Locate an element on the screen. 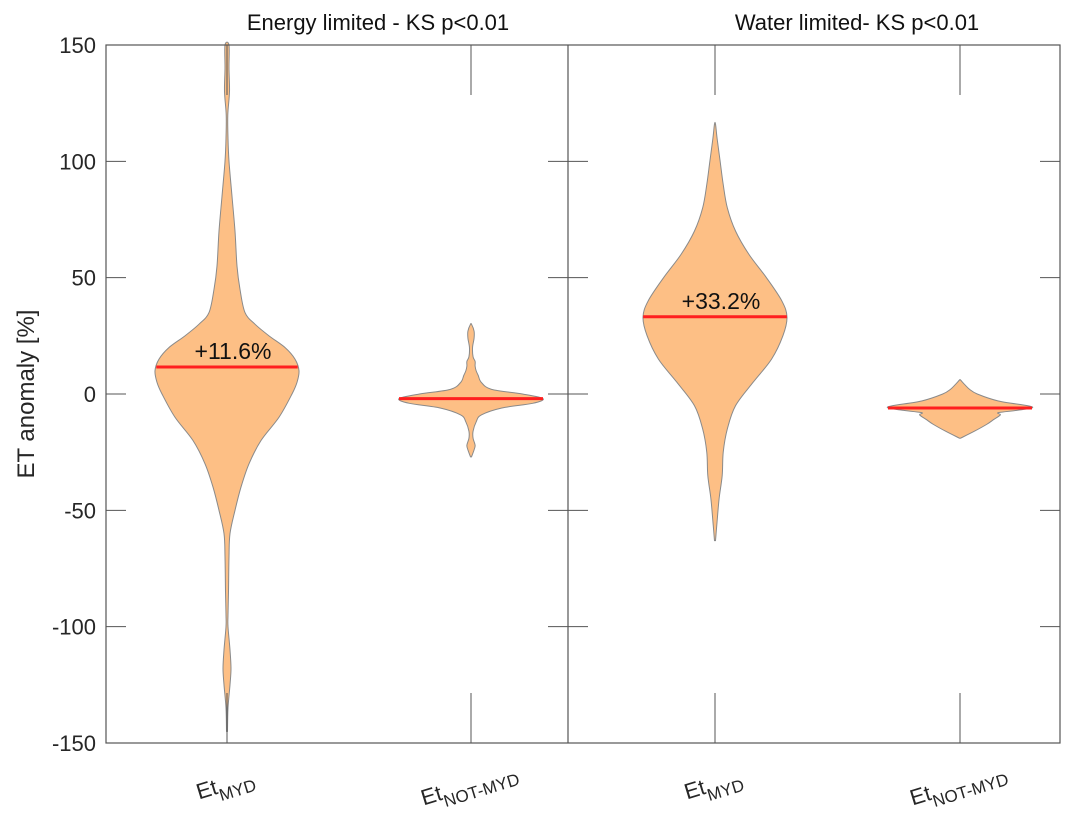 This screenshot has width=1075, height=835. median-annotation: +33.2% is located at coordinates (721, 301).